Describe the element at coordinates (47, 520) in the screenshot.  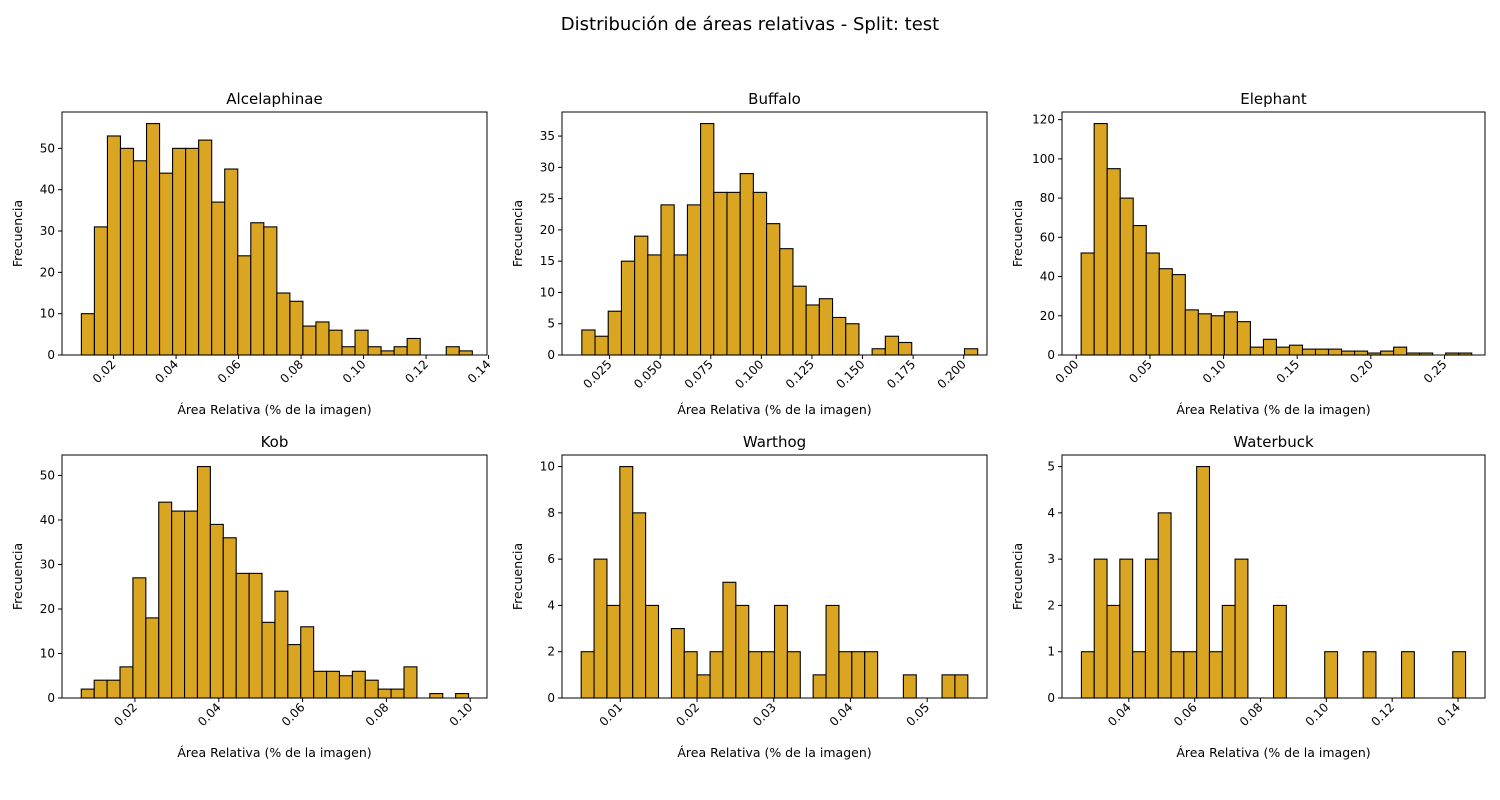
I see `y-tick-label: 40` at that location.